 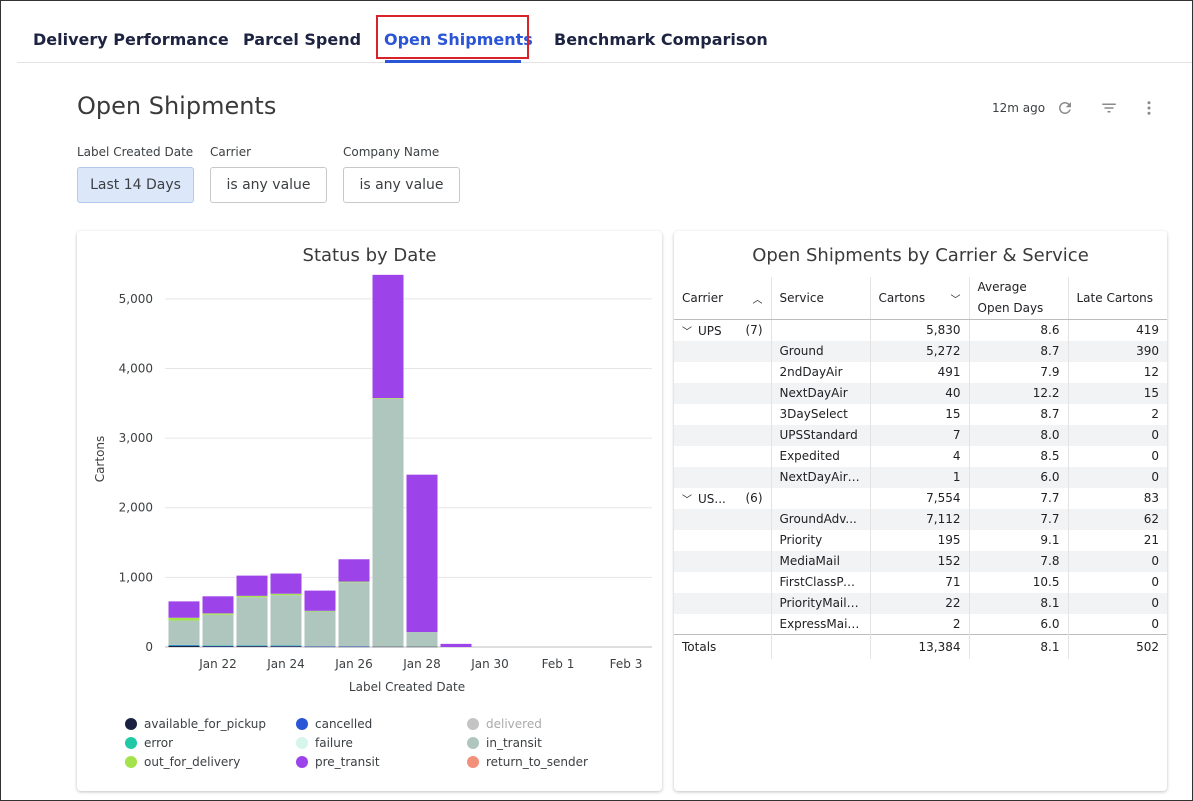 I want to click on date-filter-button: Last 14 Days, so click(x=135, y=185).